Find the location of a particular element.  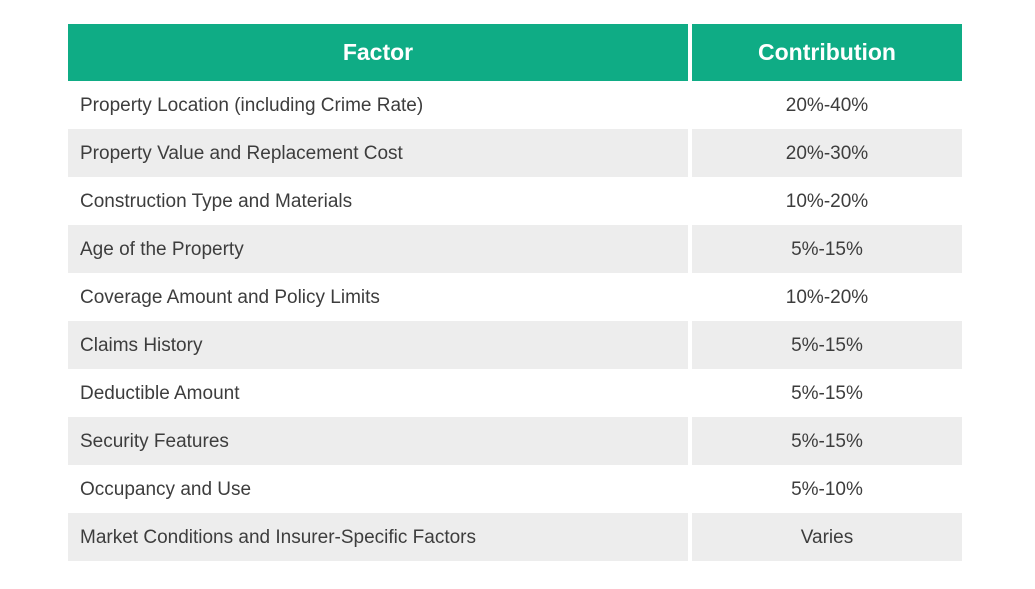

contribution-cell-text: Varies is located at coordinates (827, 537).